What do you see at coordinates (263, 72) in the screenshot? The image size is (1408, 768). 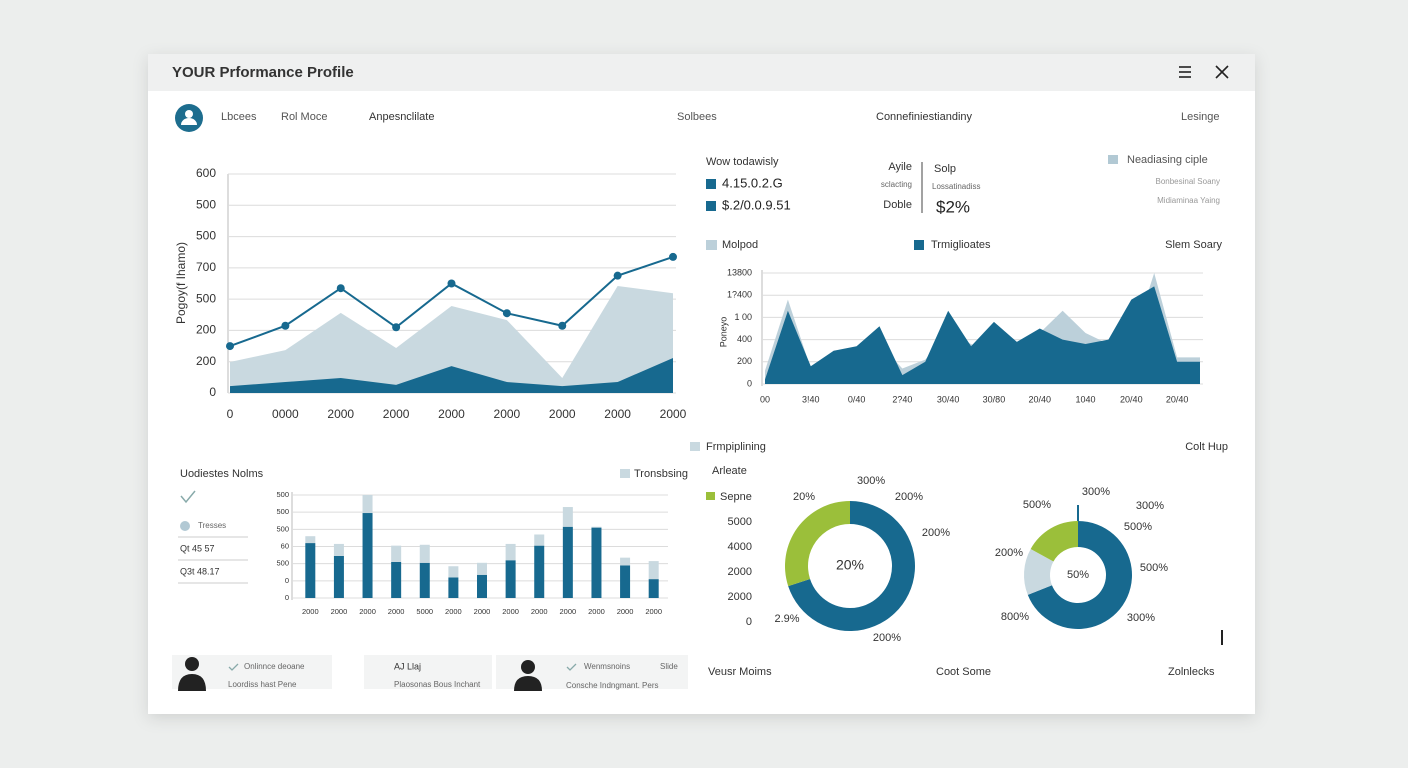 I see `window-title: YOUR Prformance Profile` at bounding box center [263, 72].